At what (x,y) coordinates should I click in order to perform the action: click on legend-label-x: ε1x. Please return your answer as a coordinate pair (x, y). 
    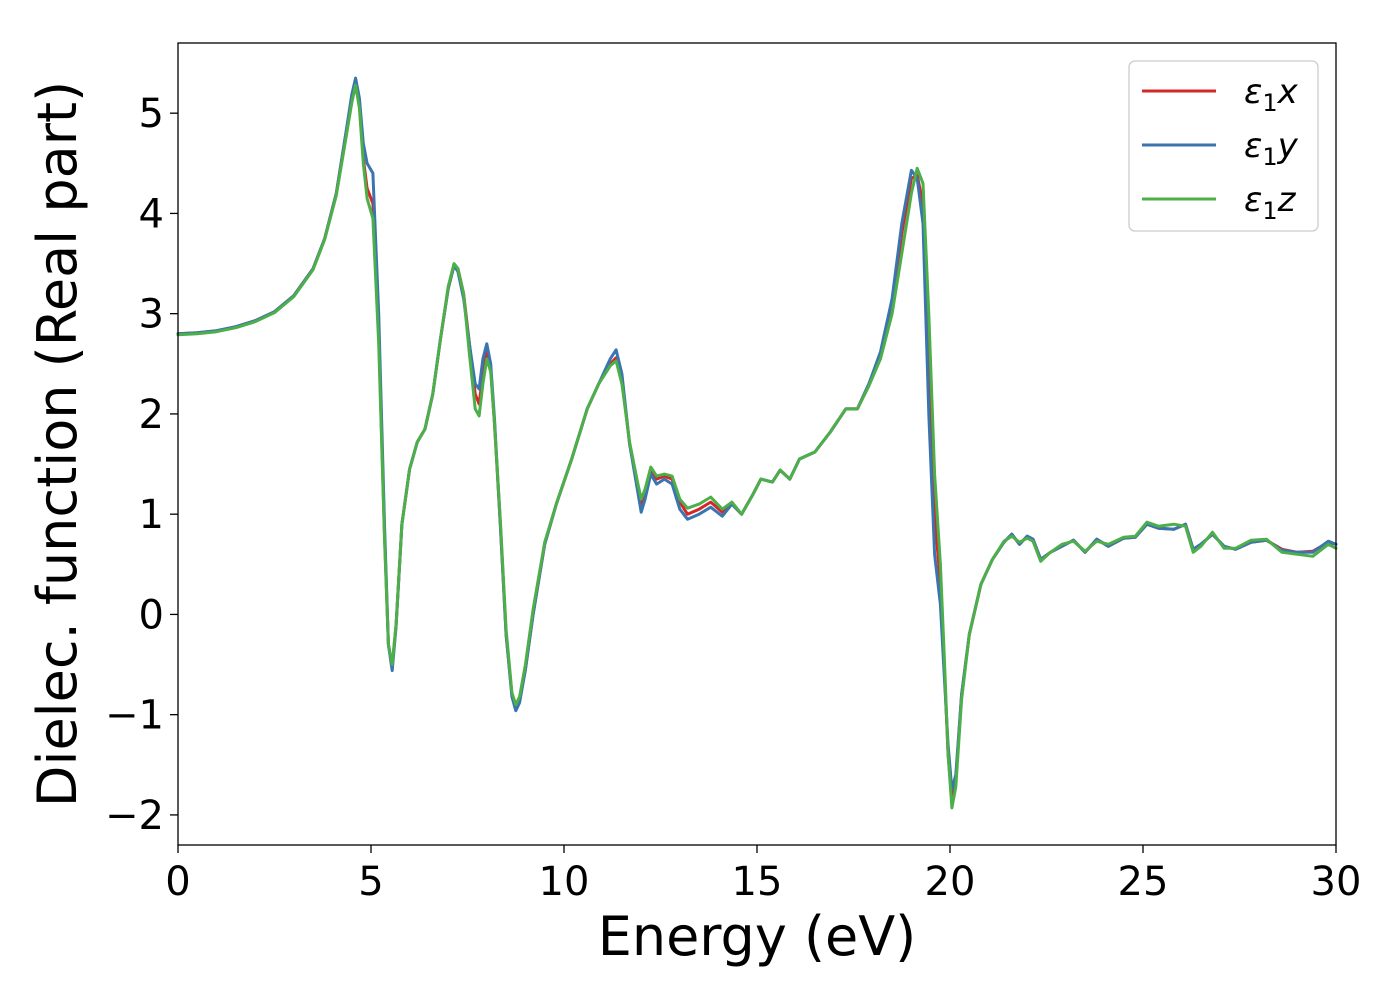
    Looking at the image, I should click on (1271, 94).